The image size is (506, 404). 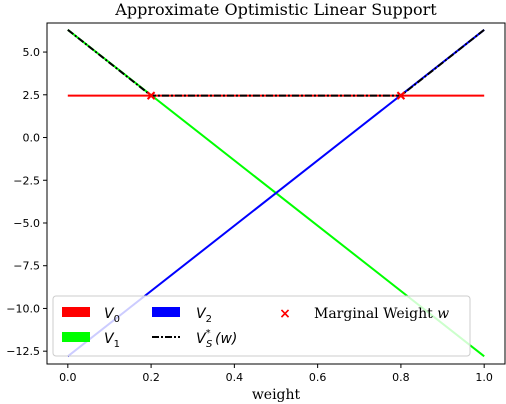 I want to click on chart-title: Approximate Optimistic Linear Support, so click(x=275, y=9).